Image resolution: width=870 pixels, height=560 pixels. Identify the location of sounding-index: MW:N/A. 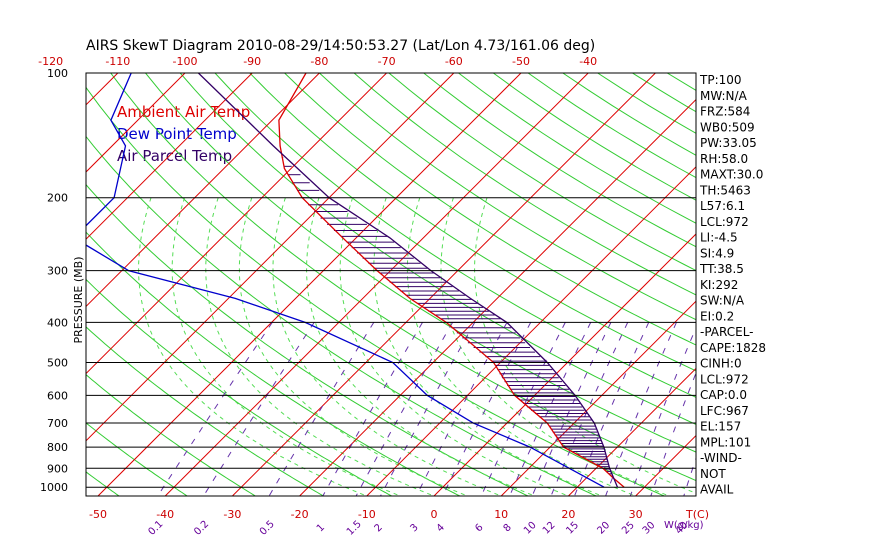
(724, 96).